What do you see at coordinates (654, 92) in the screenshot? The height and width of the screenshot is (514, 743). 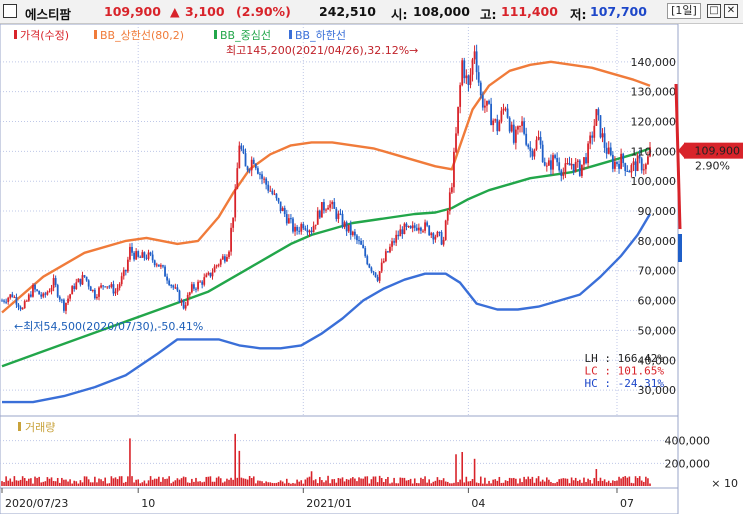 I see `y-tick-label: 130,000` at bounding box center [654, 92].